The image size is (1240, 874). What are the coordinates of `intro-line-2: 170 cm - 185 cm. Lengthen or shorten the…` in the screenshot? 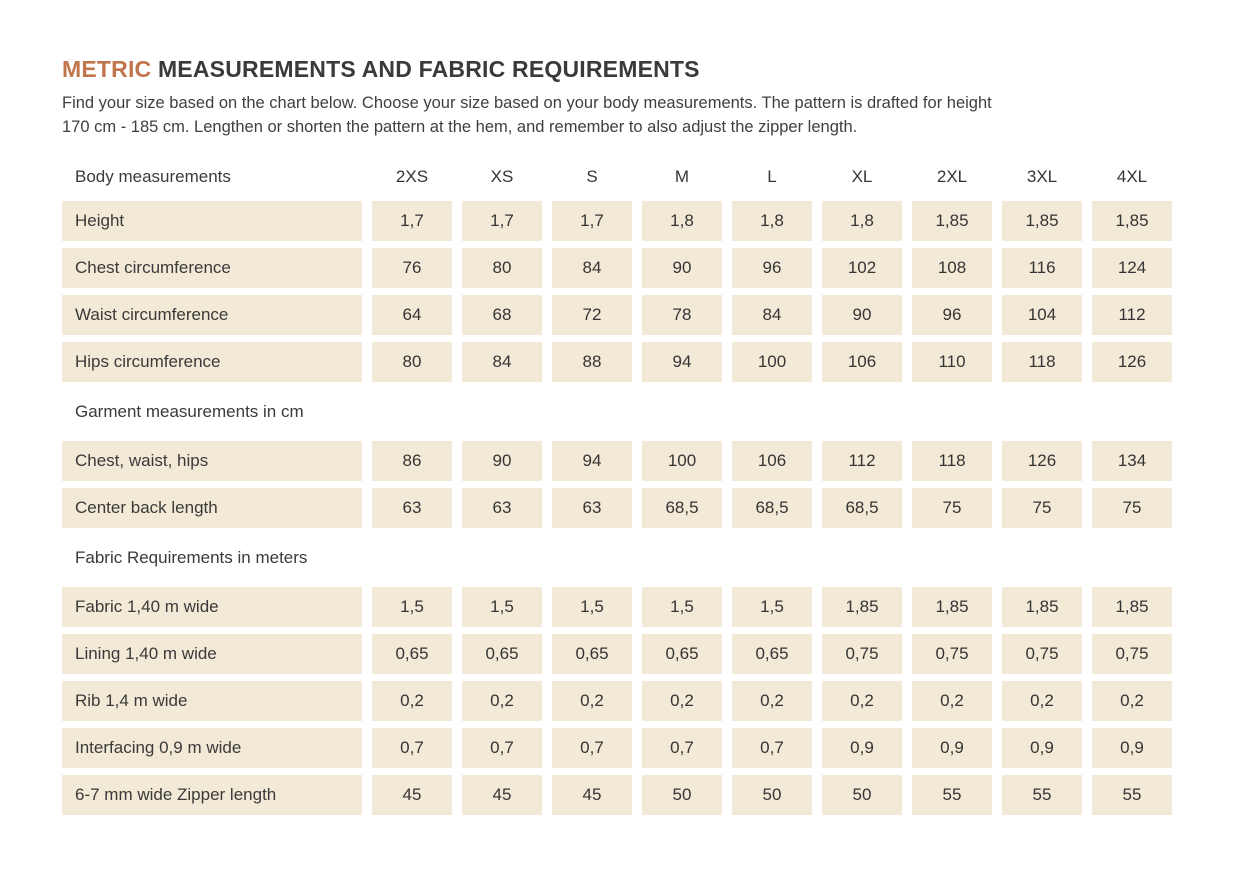 It's located at (460, 126).